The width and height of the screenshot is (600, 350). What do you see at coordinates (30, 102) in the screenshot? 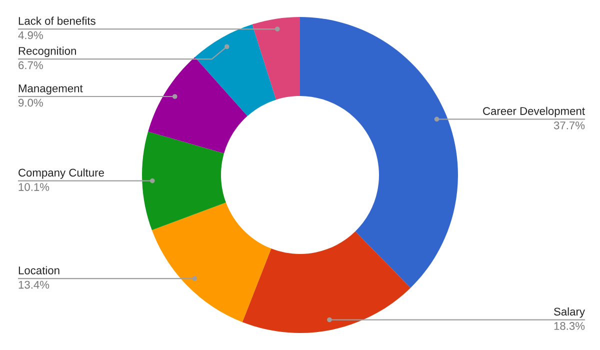
I see `data-label: 9.0%` at bounding box center [30, 102].